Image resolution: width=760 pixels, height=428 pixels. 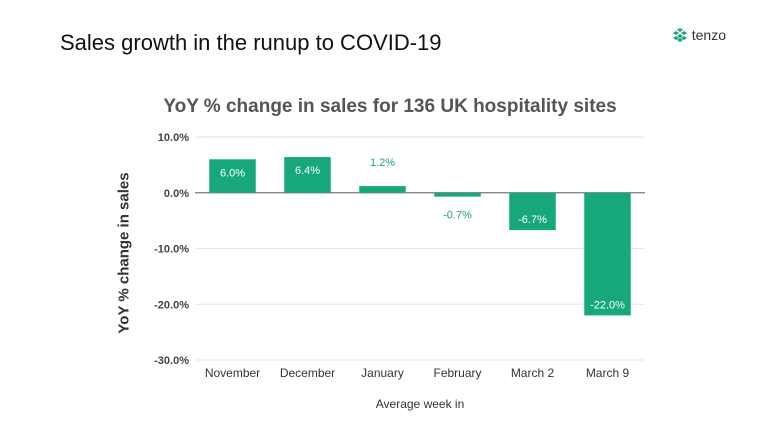 What do you see at coordinates (171, 361) in the screenshot?
I see `y-tick-label: -30.0%` at bounding box center [171, 361].